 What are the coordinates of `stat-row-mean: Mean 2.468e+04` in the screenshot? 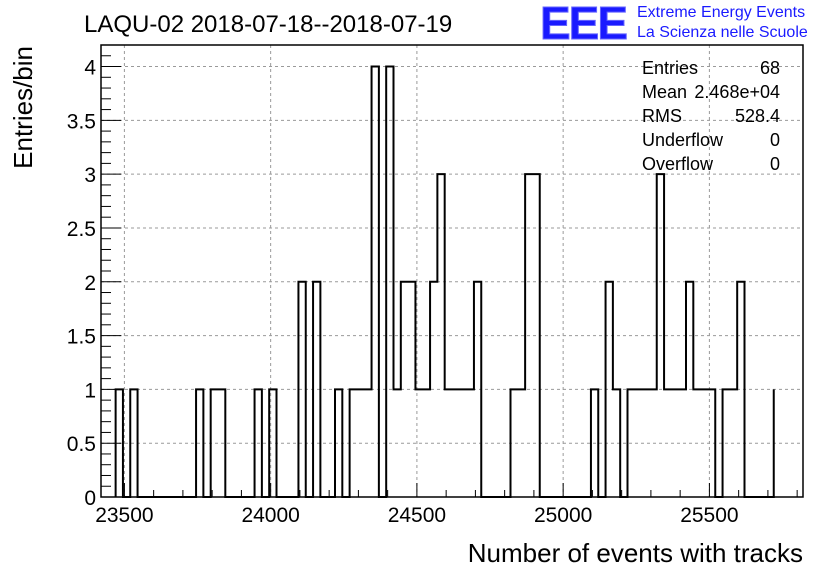 It's located at (710, 94).